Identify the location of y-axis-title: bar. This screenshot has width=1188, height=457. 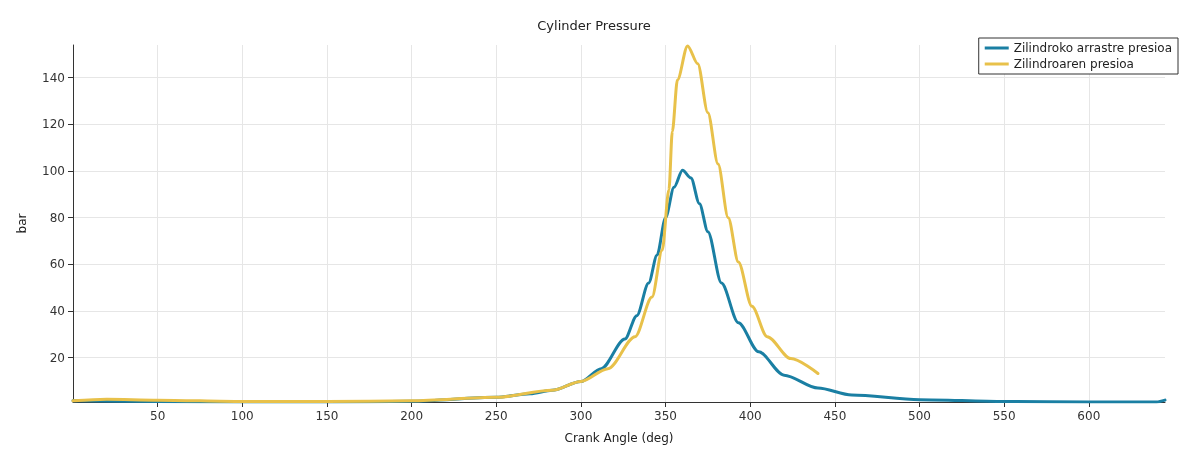
(22, 223).